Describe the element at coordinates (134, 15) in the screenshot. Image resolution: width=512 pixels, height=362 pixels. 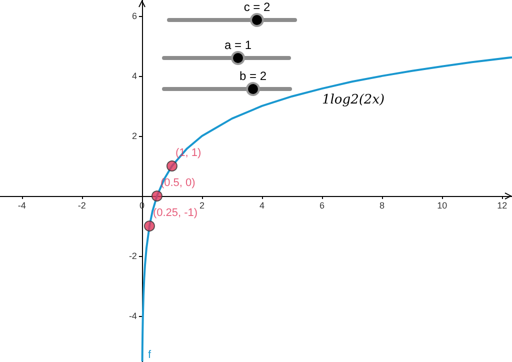
I see `y-tick-label: 6` at that location.